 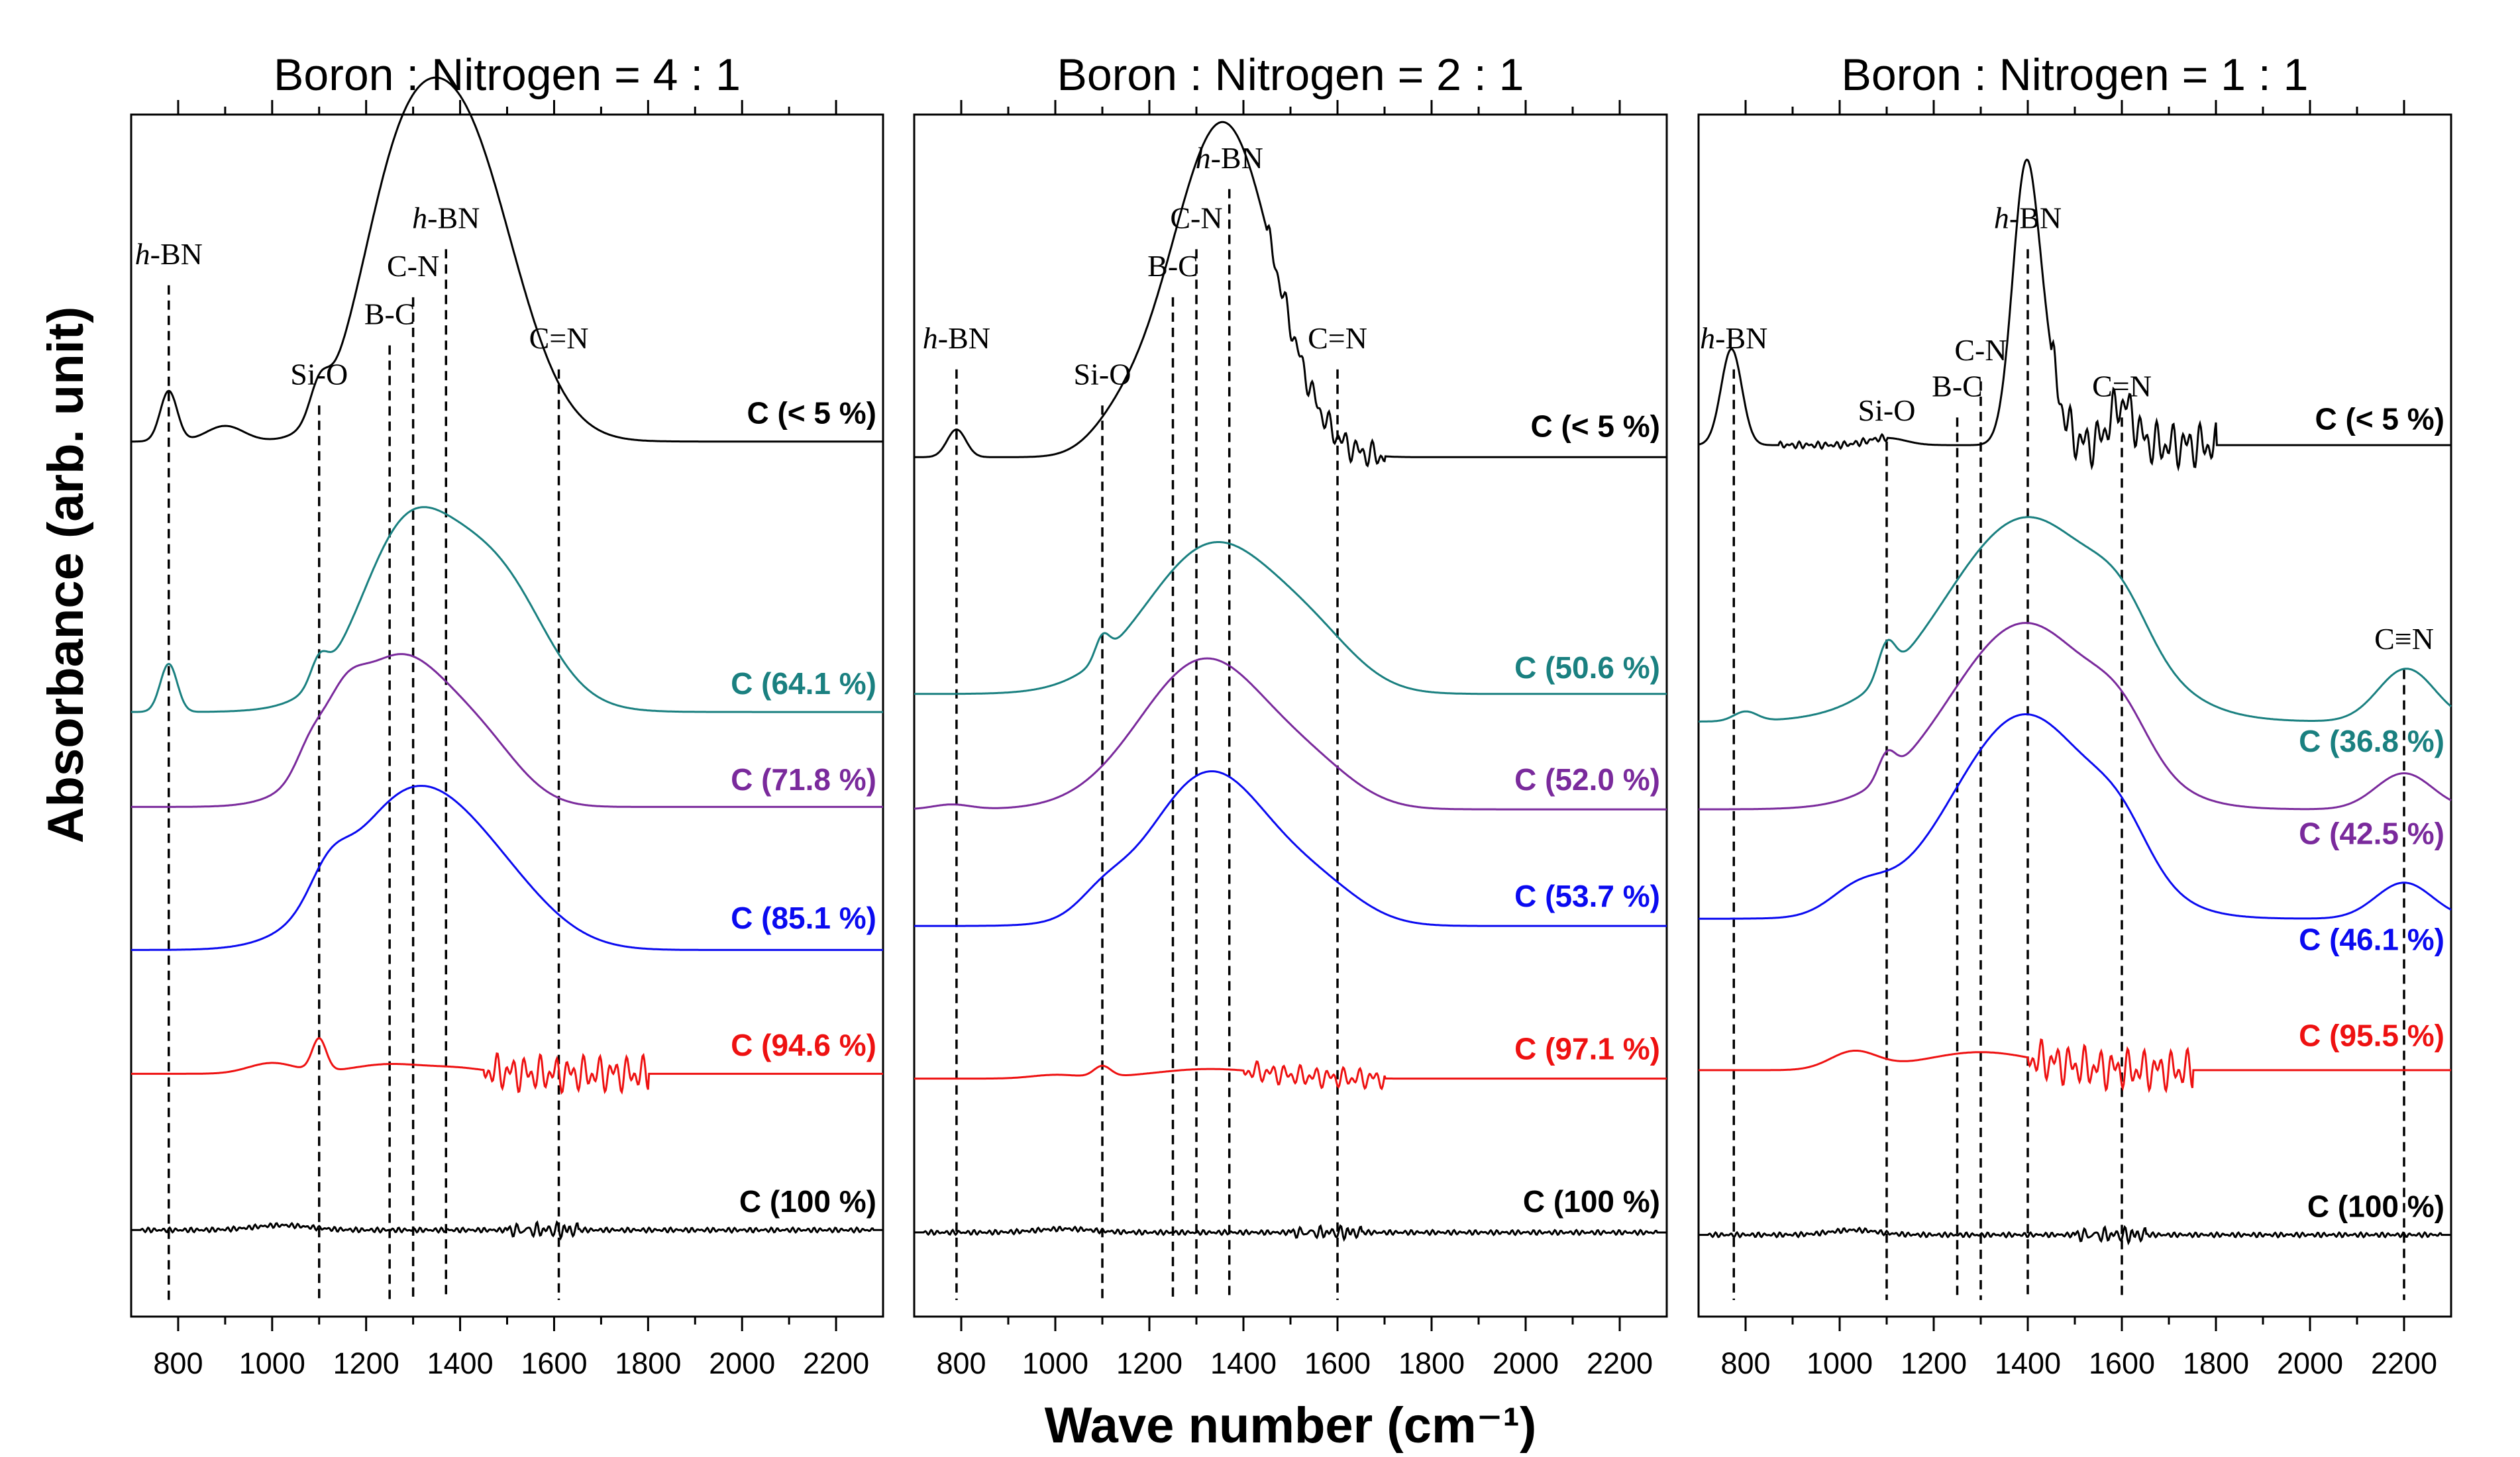 I want to click on reference-label: Si-O, so click(x=1887, y=410).